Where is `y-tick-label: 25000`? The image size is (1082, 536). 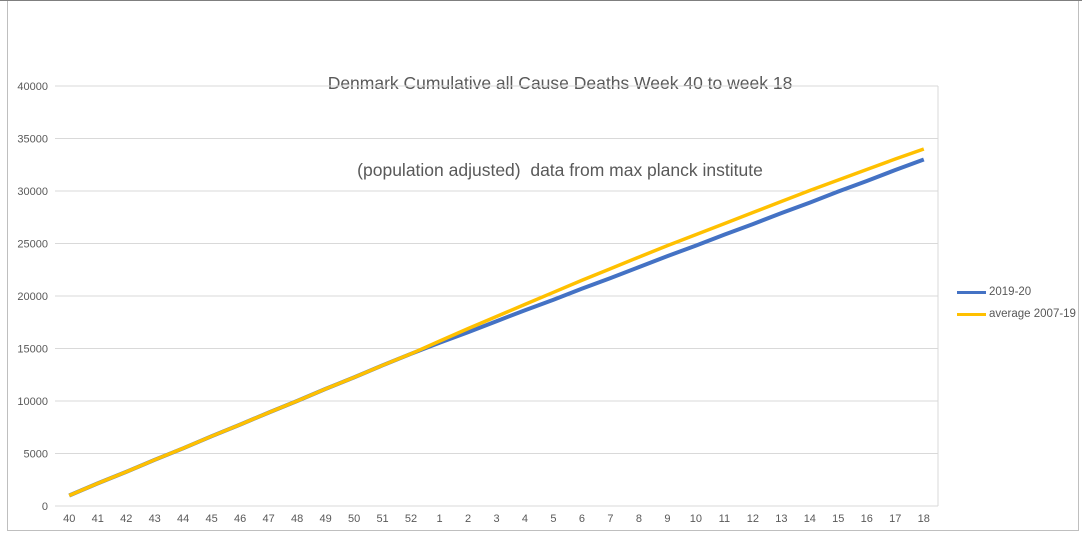
y-tick-label: 25000 is located at coordinates (32, 245).